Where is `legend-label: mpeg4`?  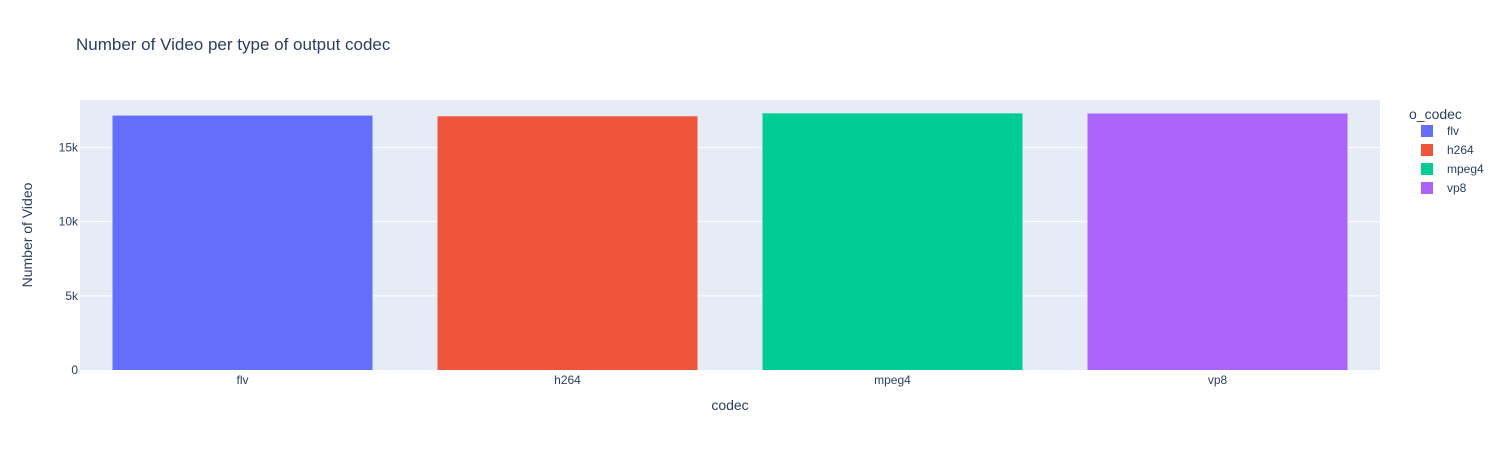 legend-label: mpeg4 is located at coordinates (1465, 169).